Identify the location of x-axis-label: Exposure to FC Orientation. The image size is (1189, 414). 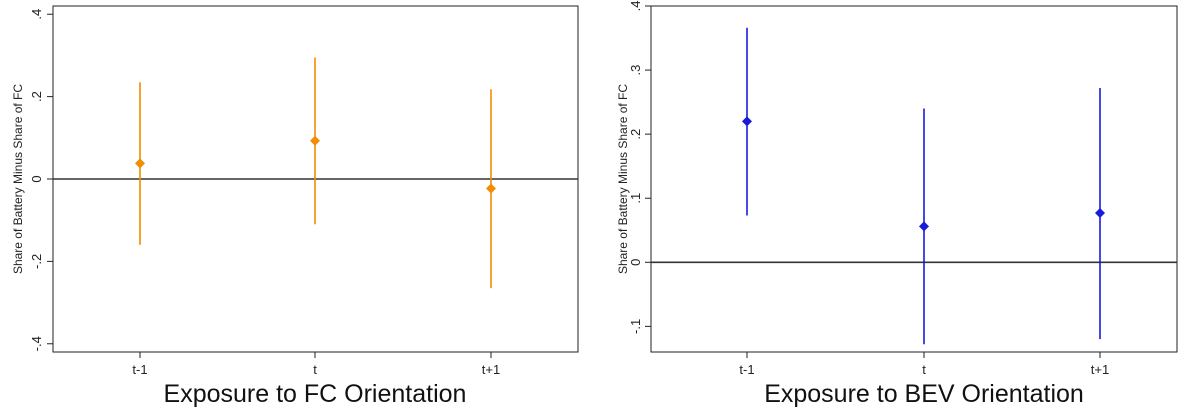
(315, 394).